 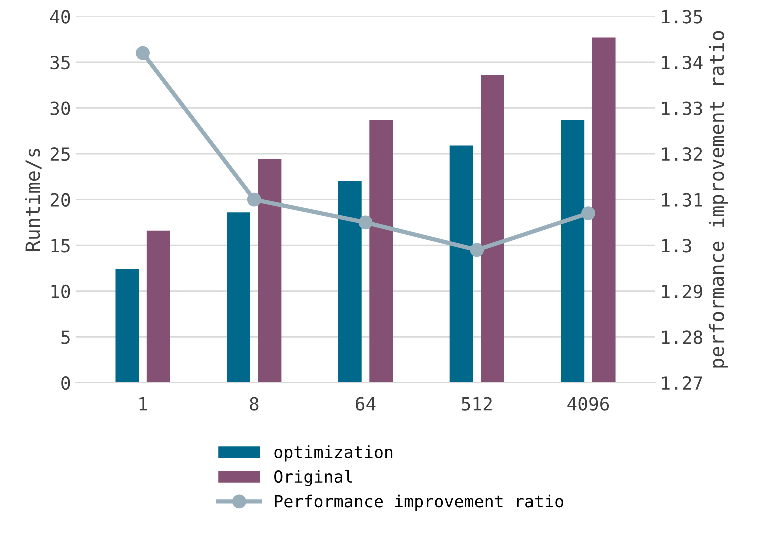 I want to click on x-tick-label: 512, so click(x=477, y=404).